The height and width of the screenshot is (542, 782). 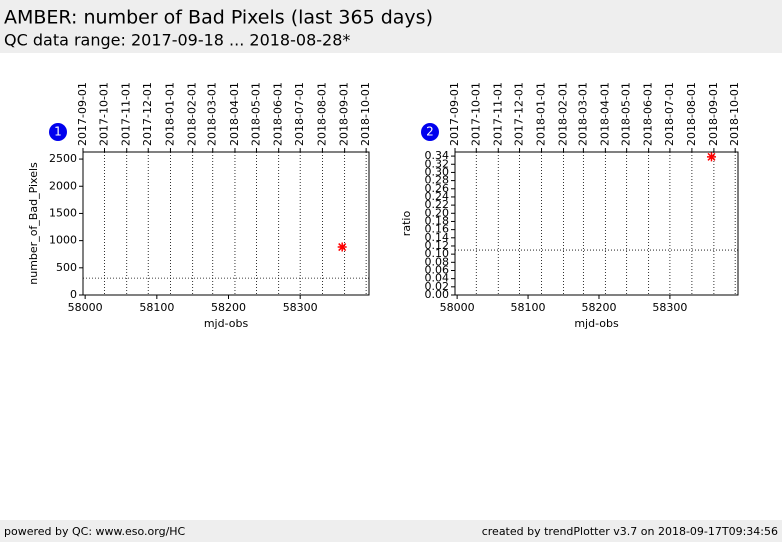 What do you see at coordinates (95, 531) in the screenshot?
I see `footer-left: powered by QC: www.eso.org/HC` at bounding box center [95, 531].